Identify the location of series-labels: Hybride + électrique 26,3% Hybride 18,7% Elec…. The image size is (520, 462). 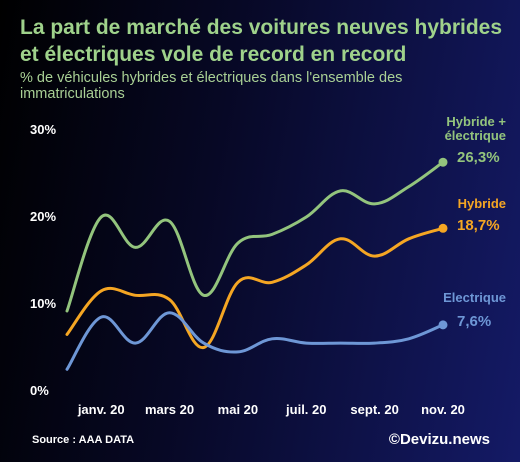
(474, 222).